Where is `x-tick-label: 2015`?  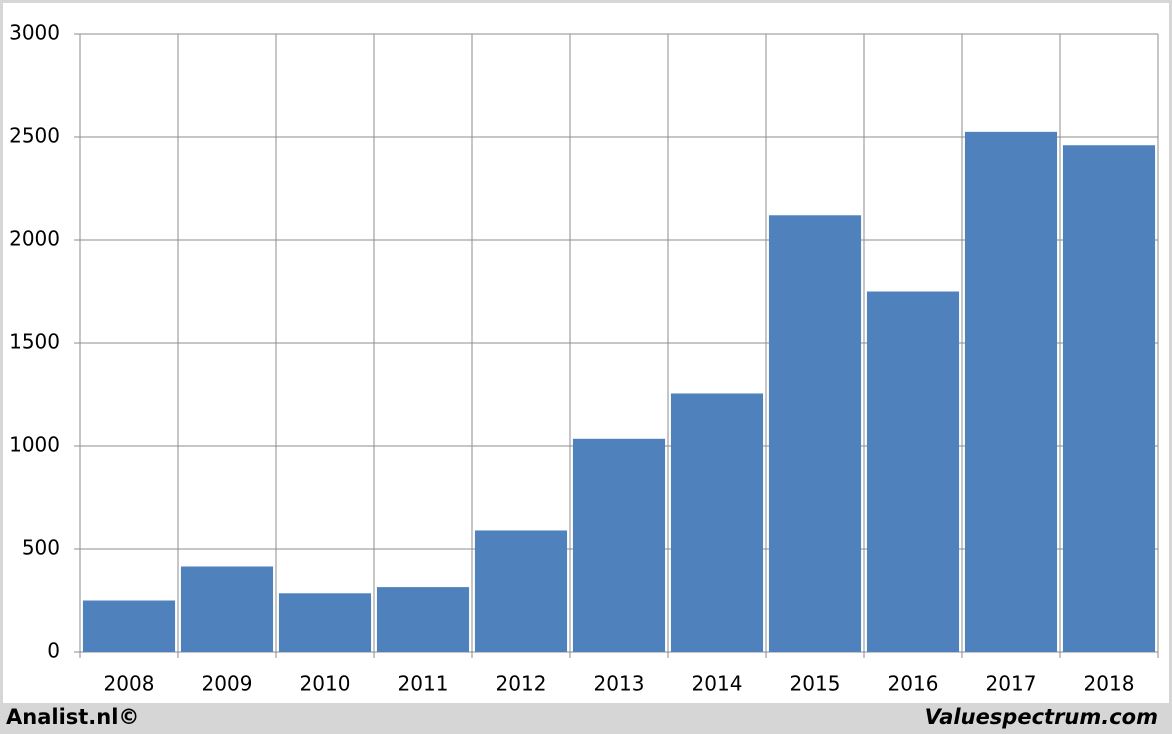 x-tick-label: 2015 is located at coordinates (815, 684).